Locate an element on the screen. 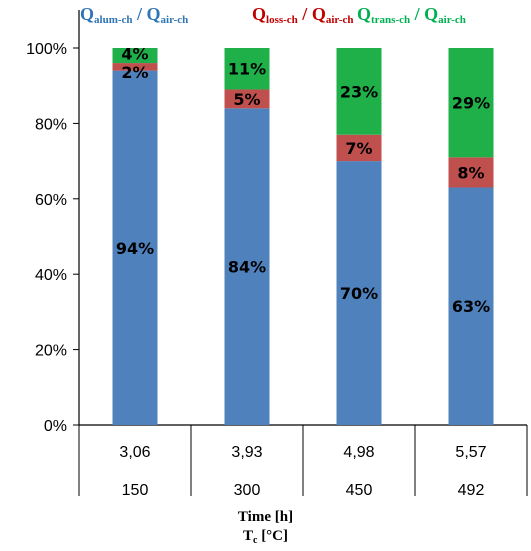 This screenshot has width=531, height=551. x-axis-title-temperature: Tc [°C] is located at coordinates (265, 537).